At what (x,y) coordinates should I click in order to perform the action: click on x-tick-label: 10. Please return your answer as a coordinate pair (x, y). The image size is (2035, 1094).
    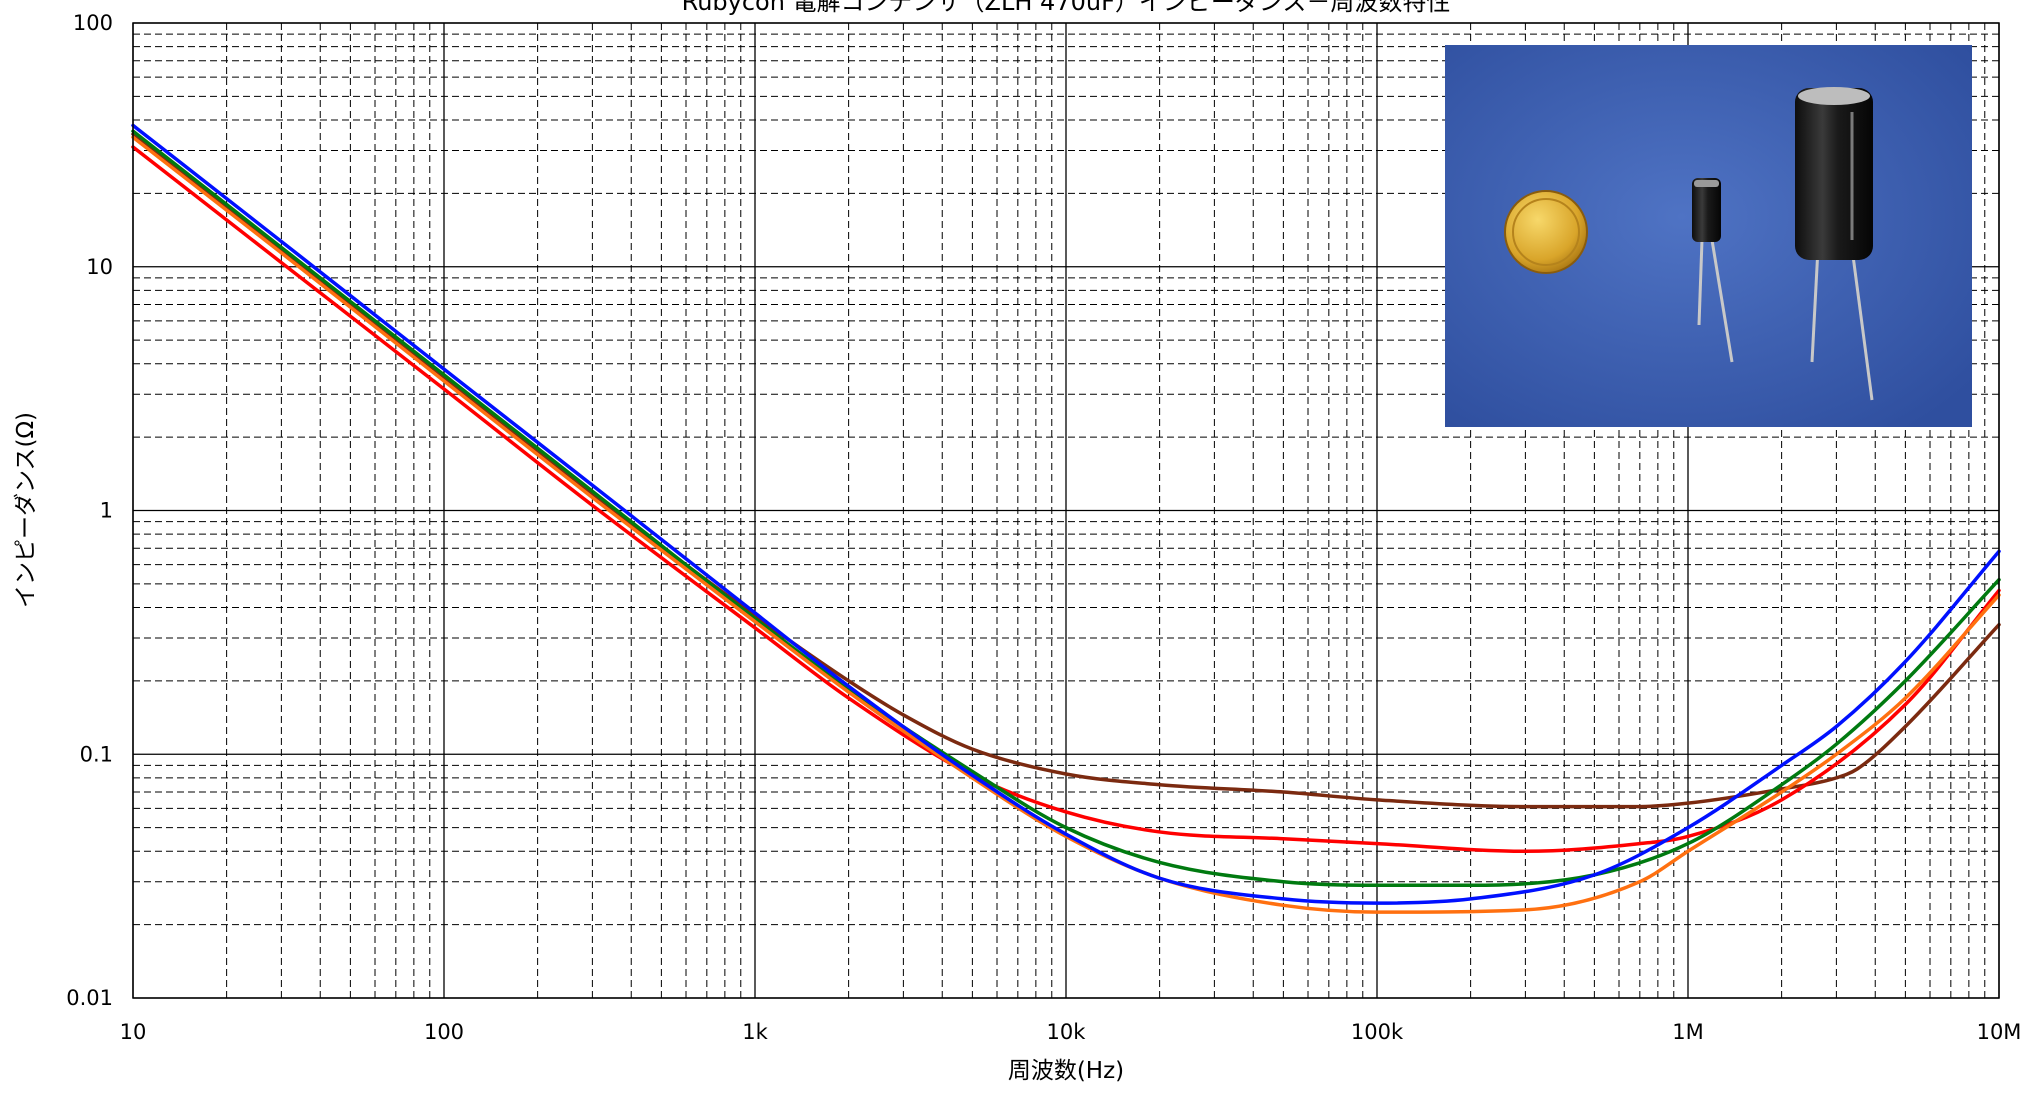
    Looking at the image, I should click on (133, 1032).